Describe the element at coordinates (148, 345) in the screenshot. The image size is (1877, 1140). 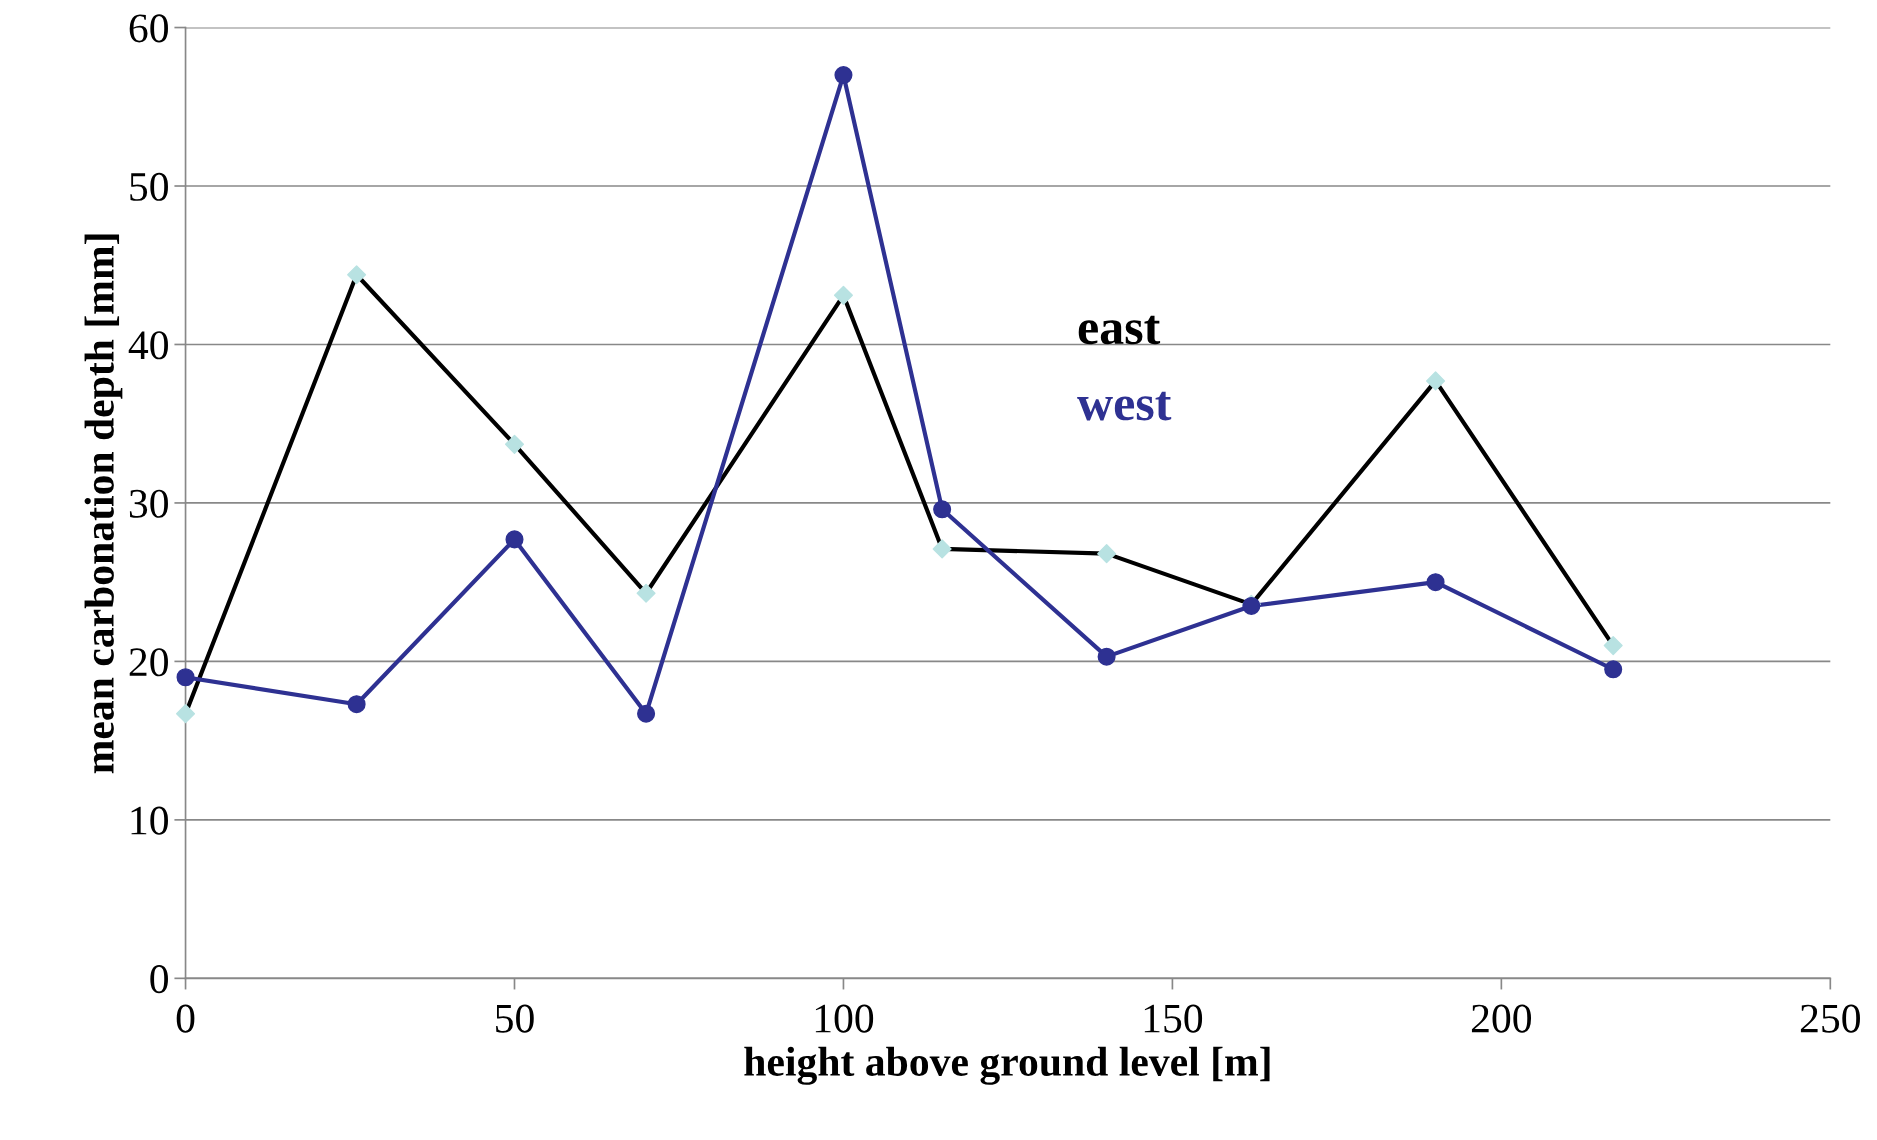
I see `y-tick-label: 40` at that location.